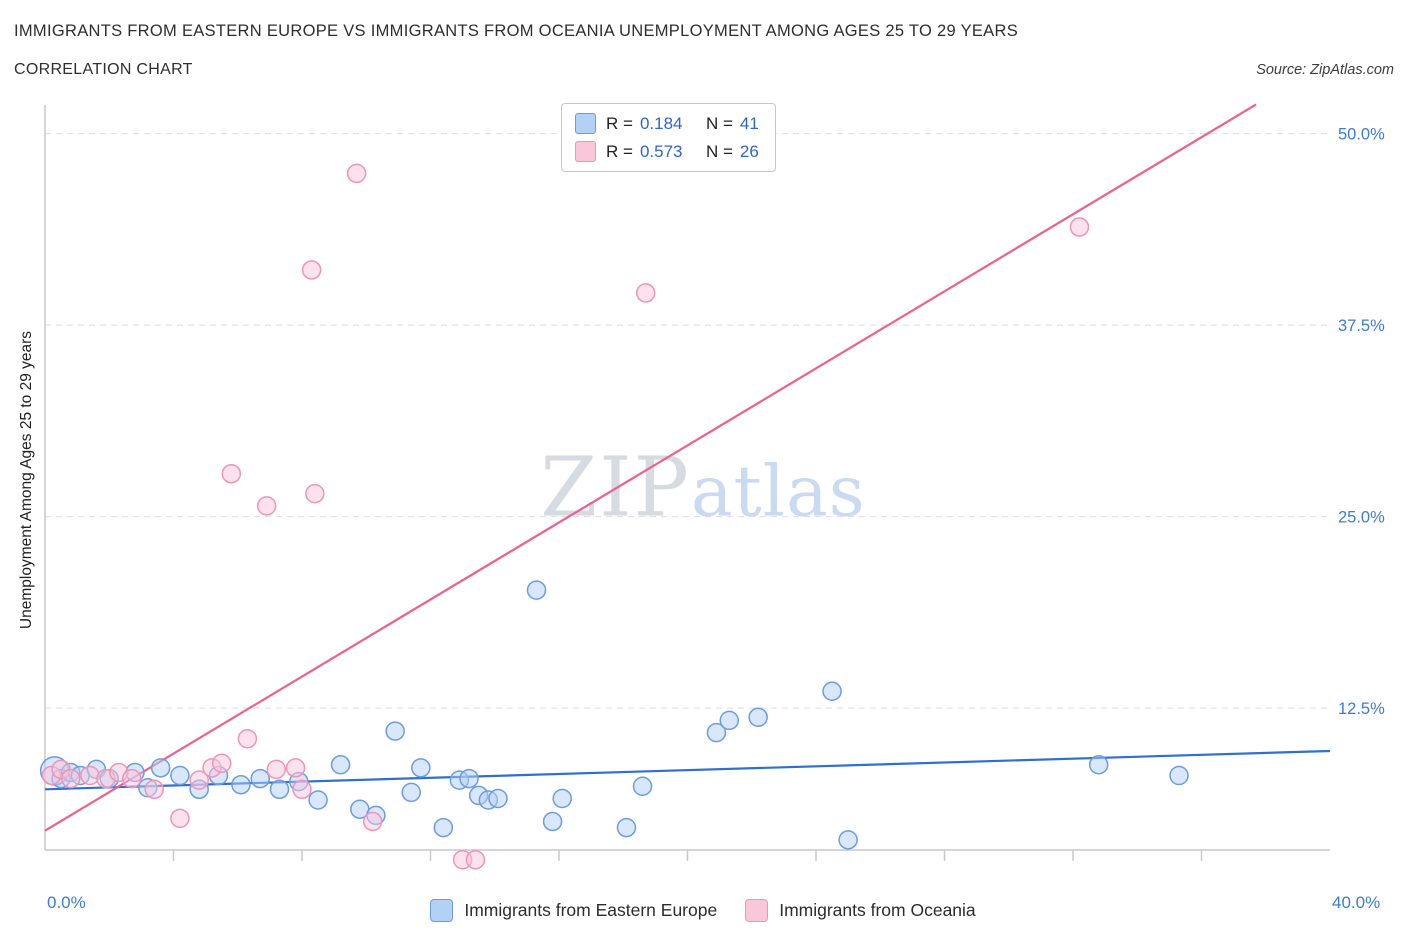  What do you see at coordinates (778, 491) in the screenshot?
I see `watermark-atlas-text: atlas` at bounding box center [778, 491].